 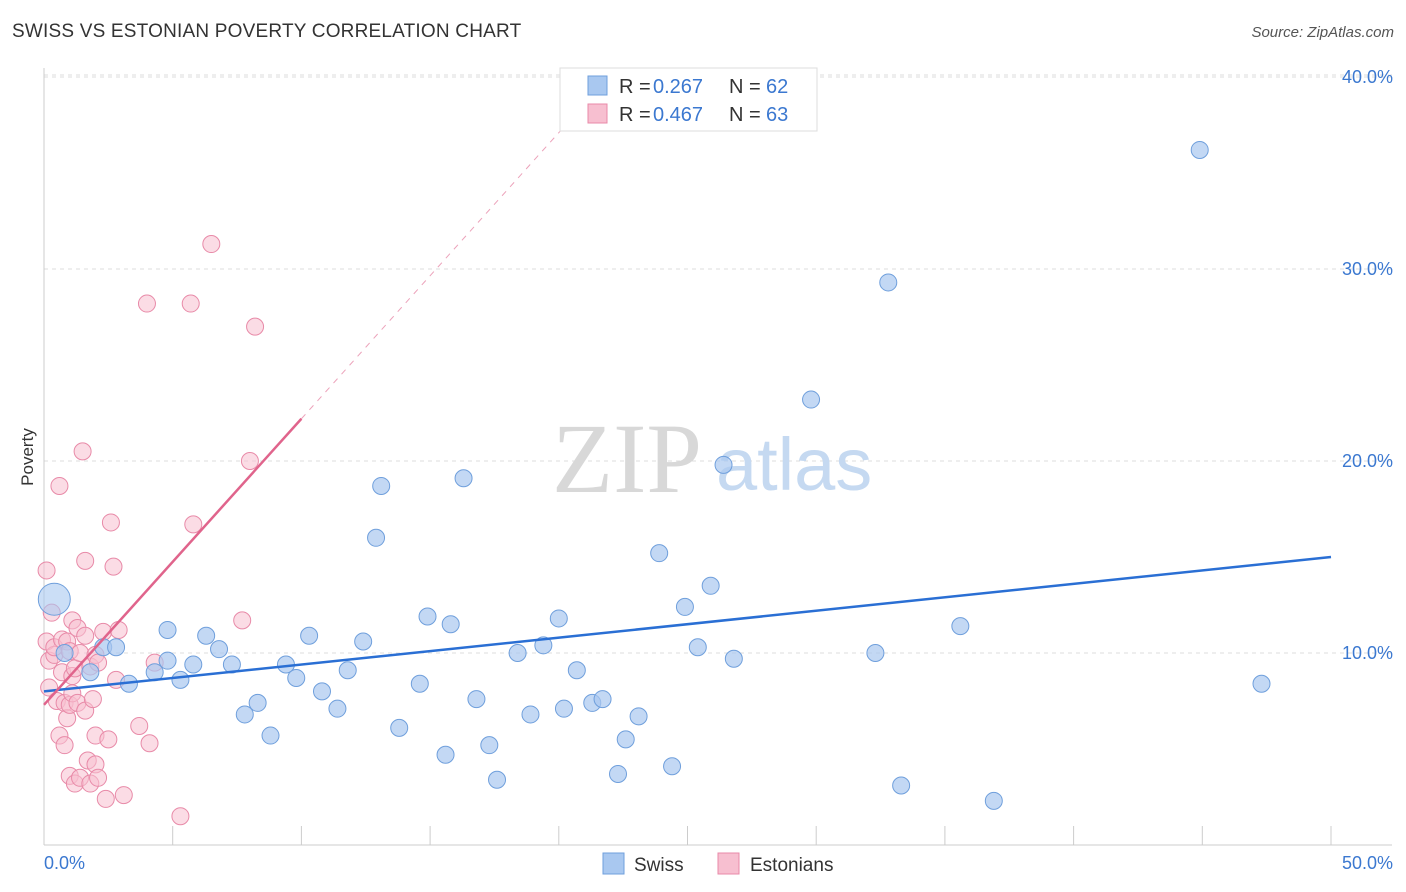 I want to click on y-tick-label: 10.0%, so click(x=1367, y=653).